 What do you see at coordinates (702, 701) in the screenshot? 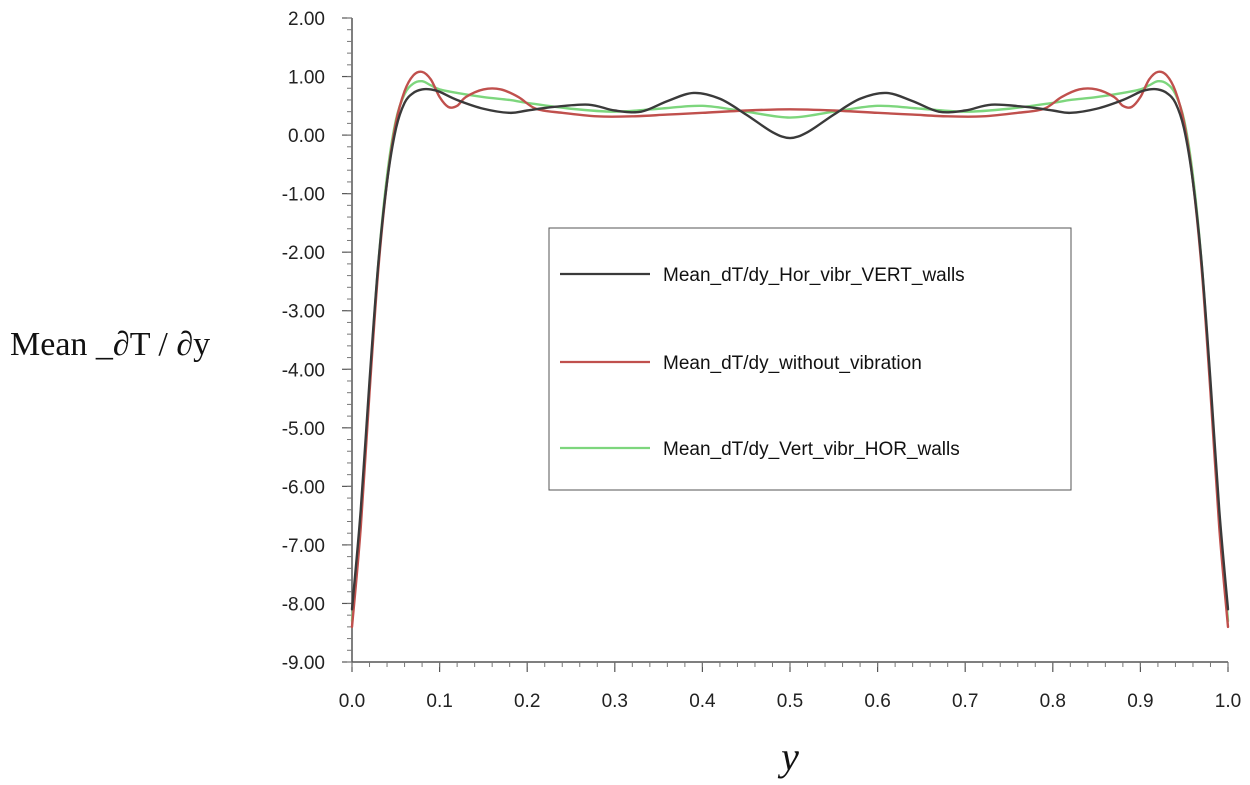
I see `x-tick-label: 0.4` at bounding box center [702, 701].